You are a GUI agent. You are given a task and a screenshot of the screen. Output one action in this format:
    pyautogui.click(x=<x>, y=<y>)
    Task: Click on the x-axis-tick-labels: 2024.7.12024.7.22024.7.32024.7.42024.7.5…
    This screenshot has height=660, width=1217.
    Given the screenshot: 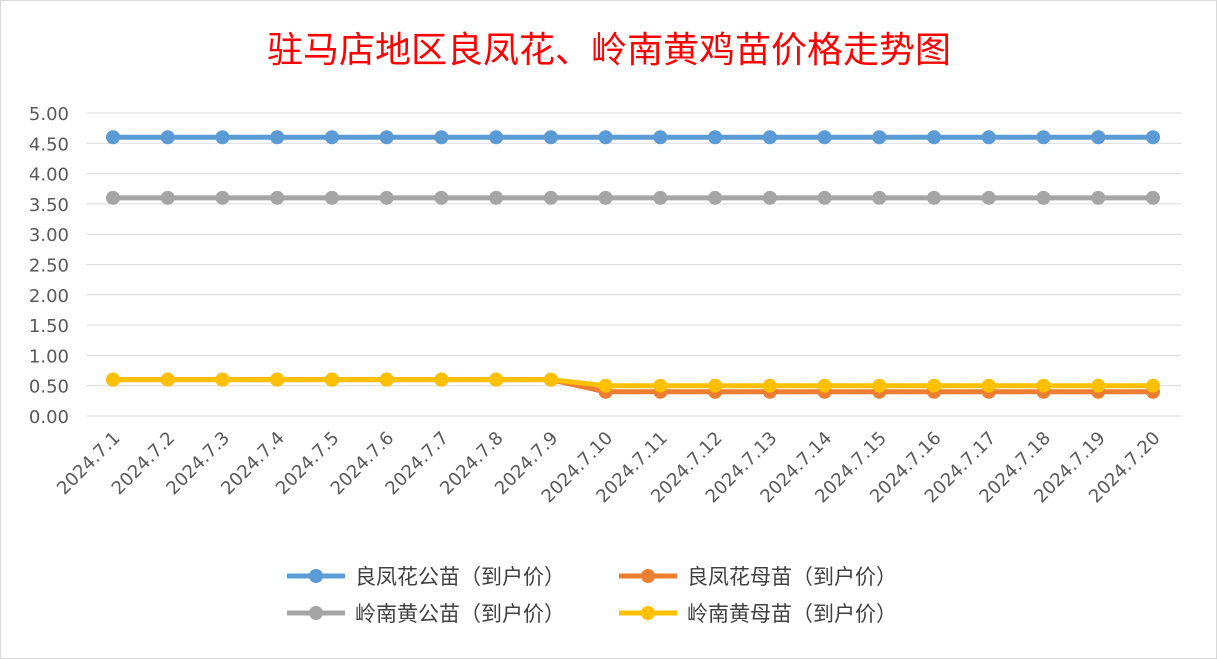 What is the action you would take?
    pyautogui.click(x=609, y=468)
    